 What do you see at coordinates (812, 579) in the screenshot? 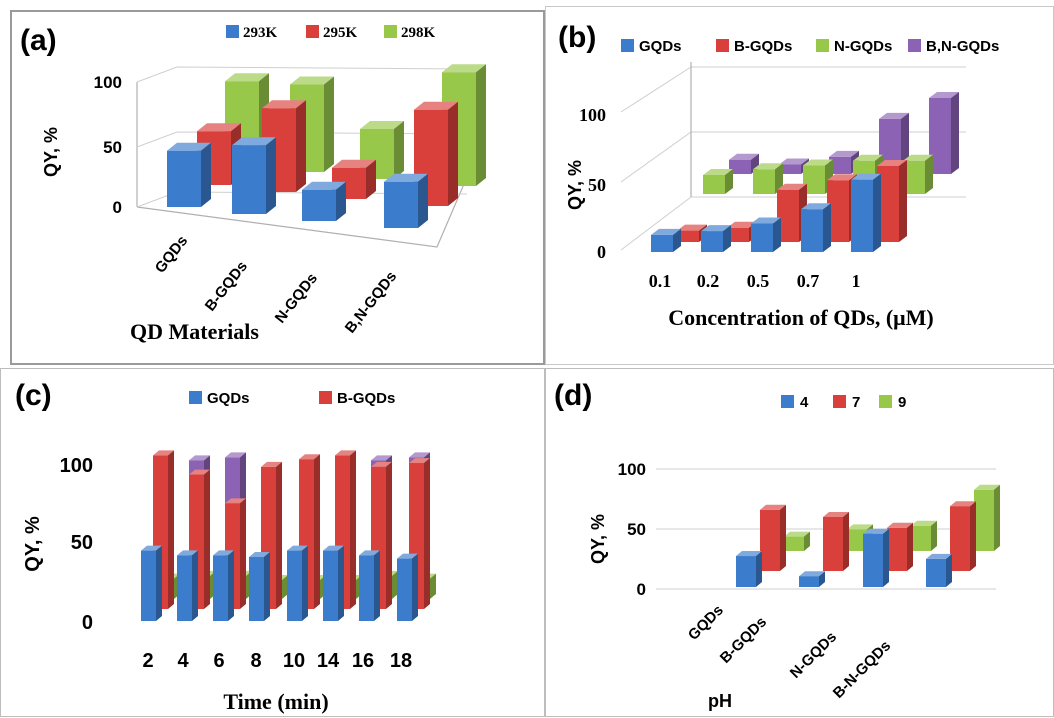
I see `bar-pH4-B-GQDs` at bounding box center [812, 579].